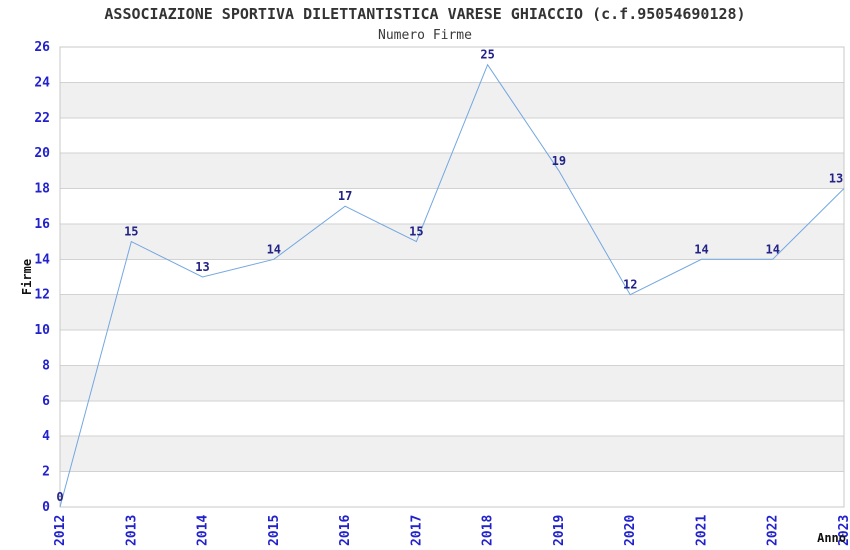 This screenshot has width=850, height=550. I want to click on x-tick: 2019, so click(559, 530).